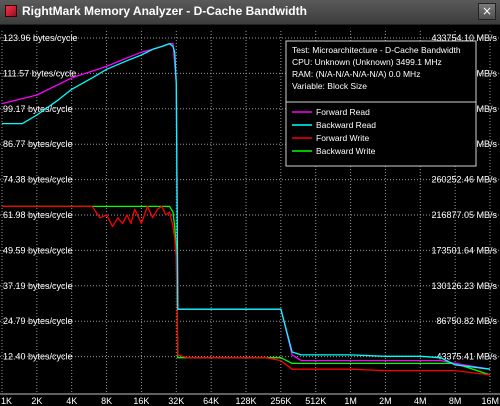 The image size is (500, 406). I want to click on x-tick-label: 128K, so click(245, 401).